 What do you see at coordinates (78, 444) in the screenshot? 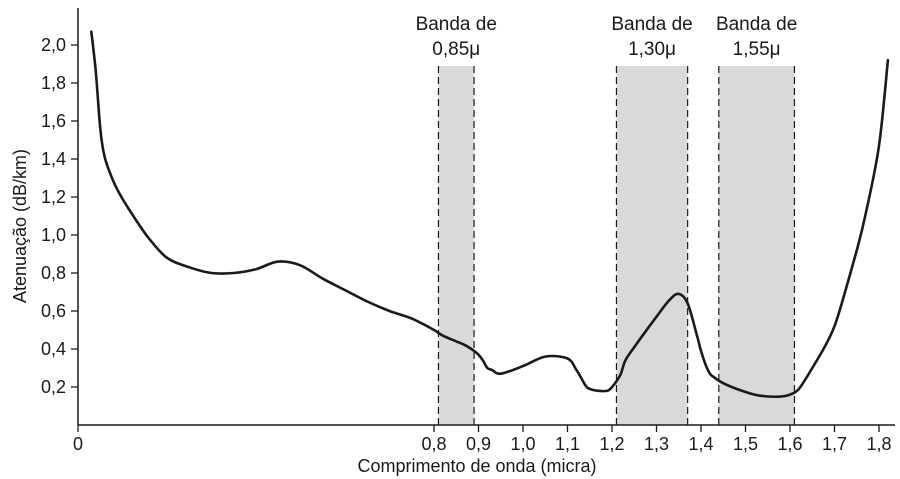
I see `x-tick-label: 0` at bounding box center [78, 444].